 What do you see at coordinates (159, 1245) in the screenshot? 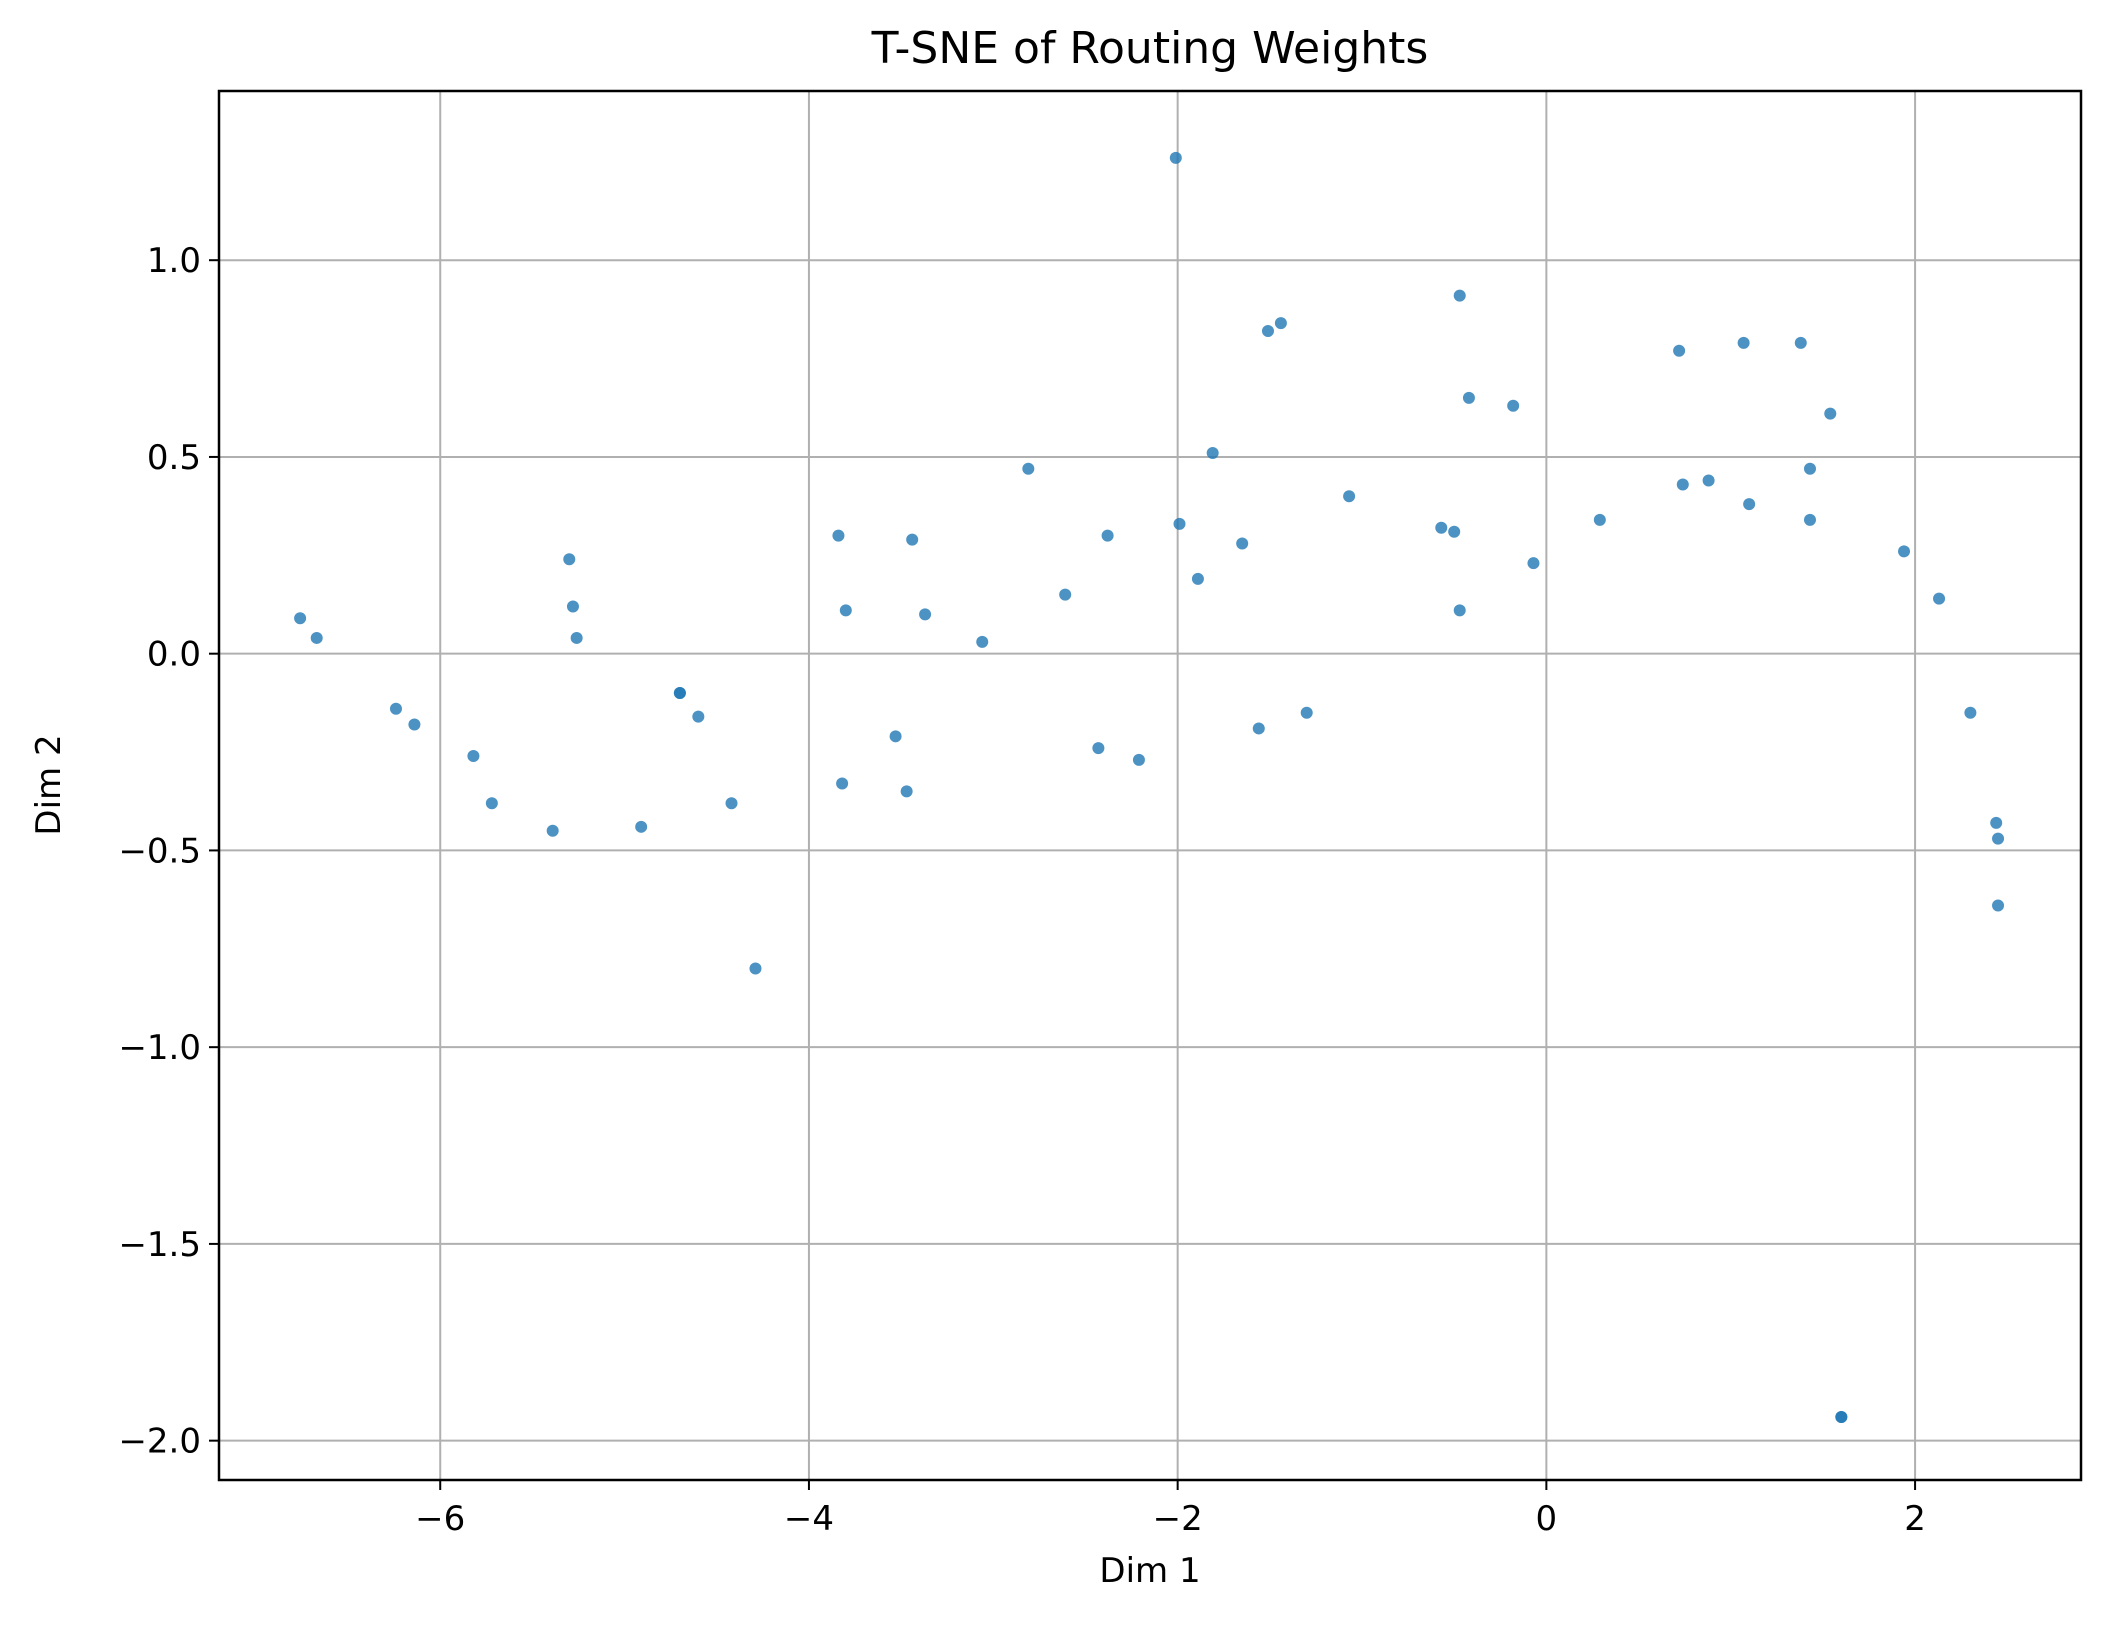
I see `y-tick-label: −1.5` at bounding box center [159, 1245].